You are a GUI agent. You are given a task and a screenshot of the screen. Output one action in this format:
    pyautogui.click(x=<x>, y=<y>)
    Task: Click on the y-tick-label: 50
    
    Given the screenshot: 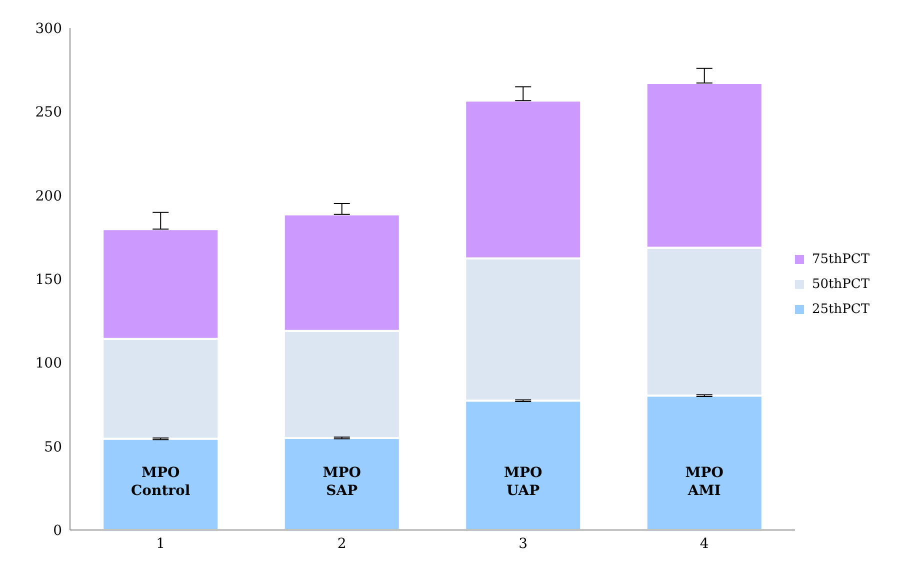 What is the action you would take?
    pyautogui.click(x=53, y=447)
    